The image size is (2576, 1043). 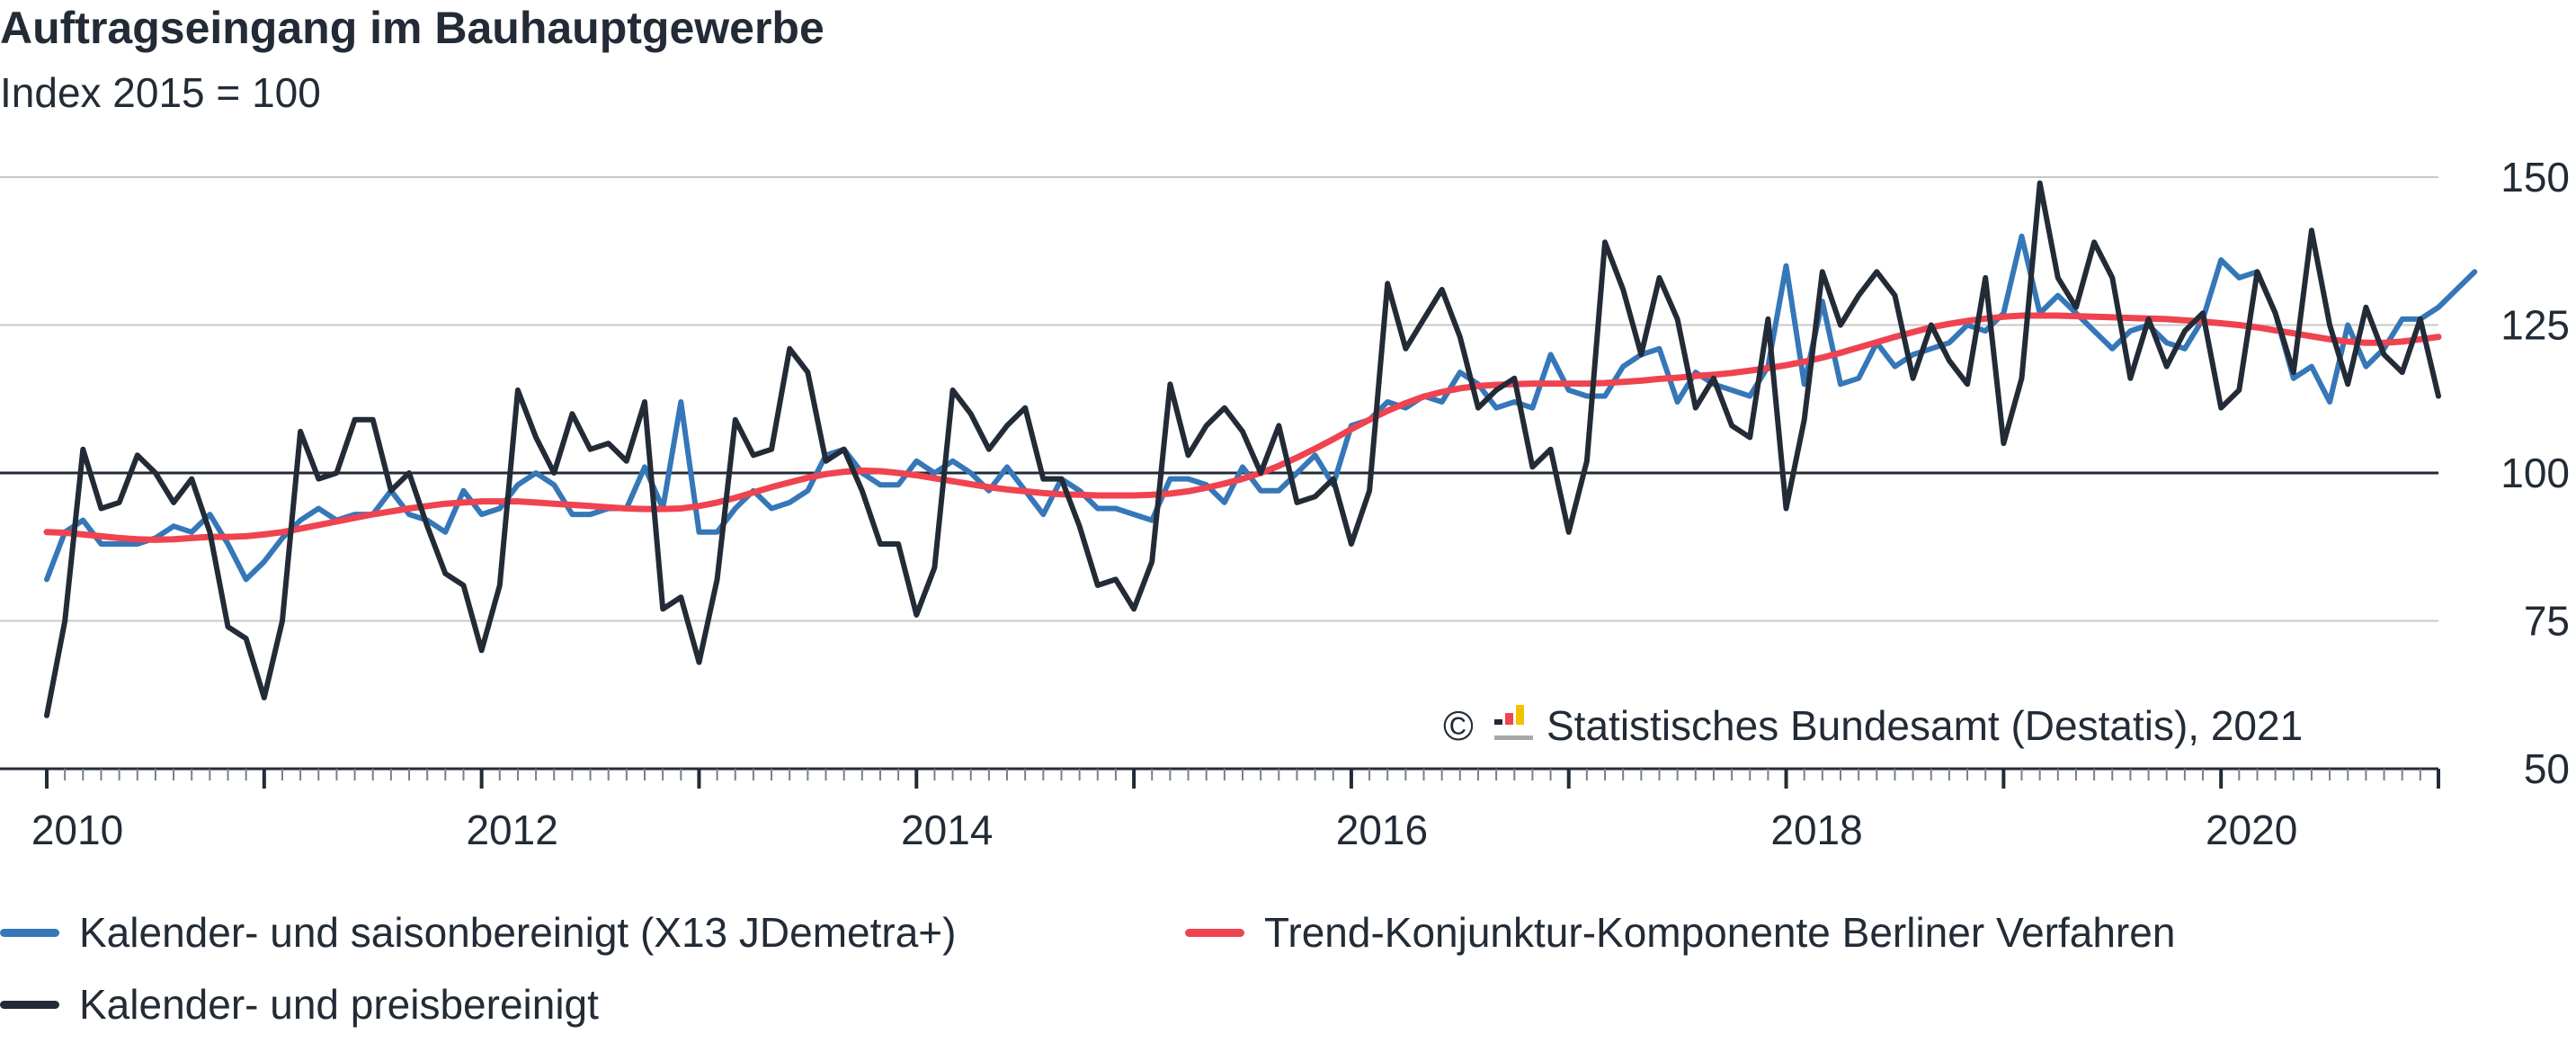 What do you see at coordinates (1215, 932) in the screenshot?
I see `legend-swatch-trend` at bounding box center [1215, 932].